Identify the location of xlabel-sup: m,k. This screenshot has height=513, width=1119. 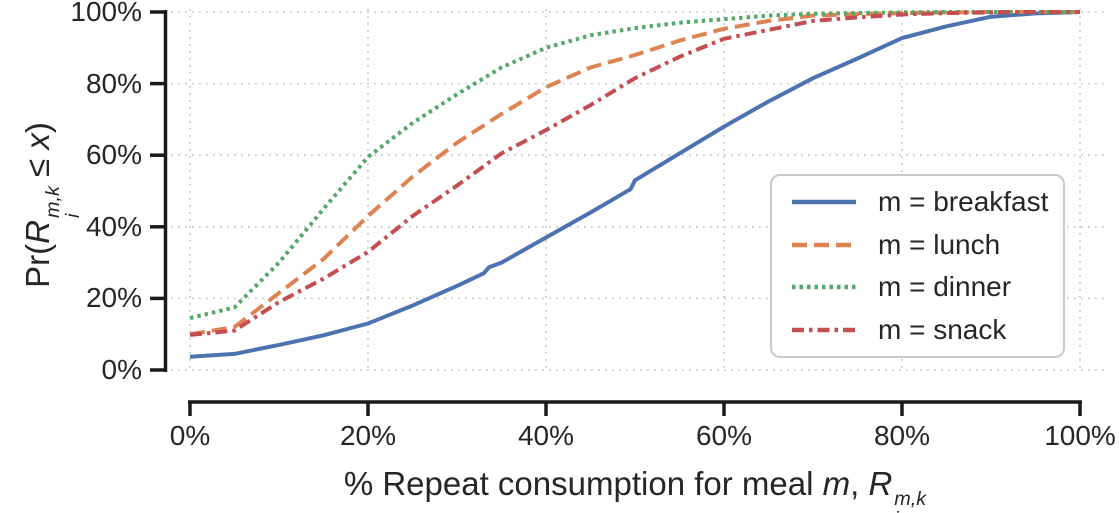
(910, 498).